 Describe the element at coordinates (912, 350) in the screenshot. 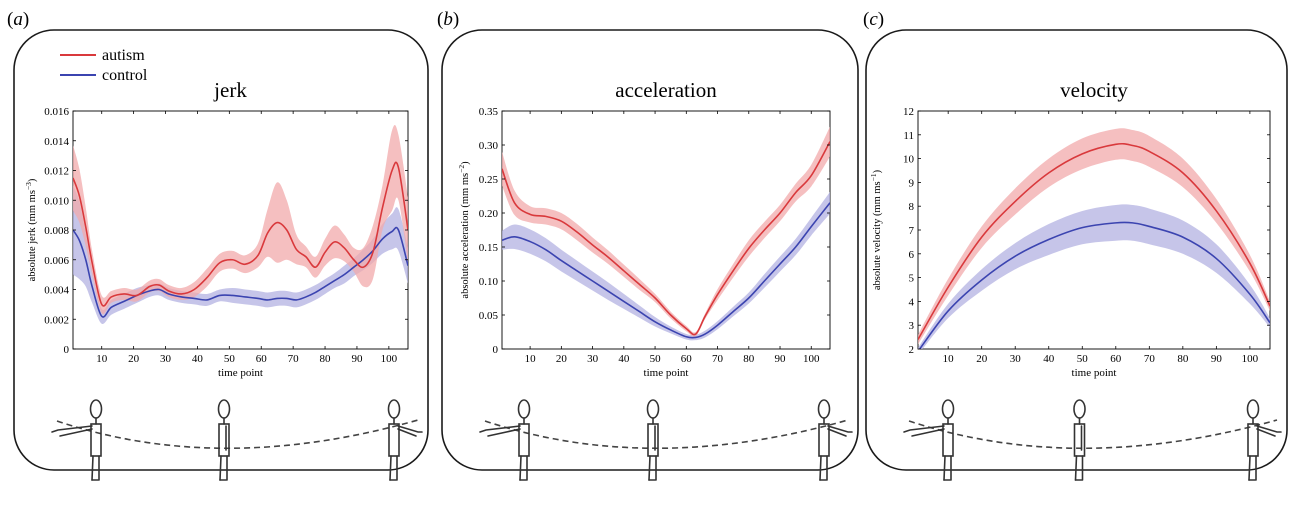

I see `y-tick-label: 2` at that location.